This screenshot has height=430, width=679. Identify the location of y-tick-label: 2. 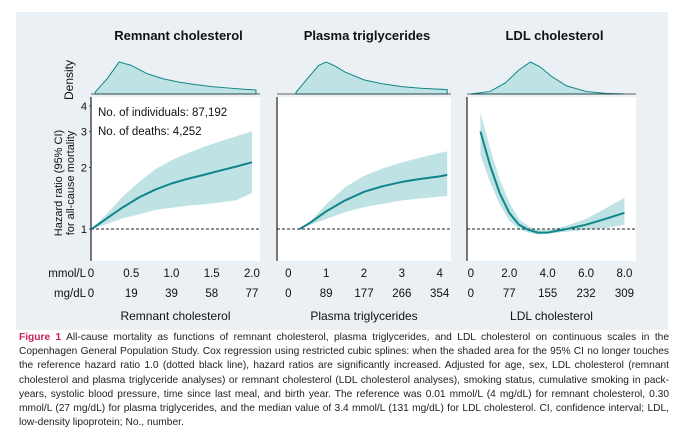
(84, 169).